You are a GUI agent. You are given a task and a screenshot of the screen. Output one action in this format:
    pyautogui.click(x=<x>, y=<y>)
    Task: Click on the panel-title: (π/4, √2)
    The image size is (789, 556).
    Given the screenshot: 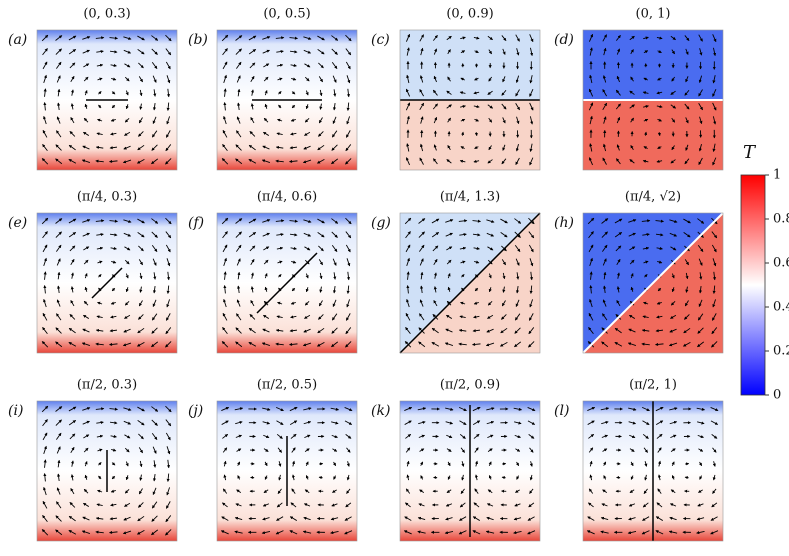 What is the action you would take?
    pyautogui.click(x=653, y=197)
    